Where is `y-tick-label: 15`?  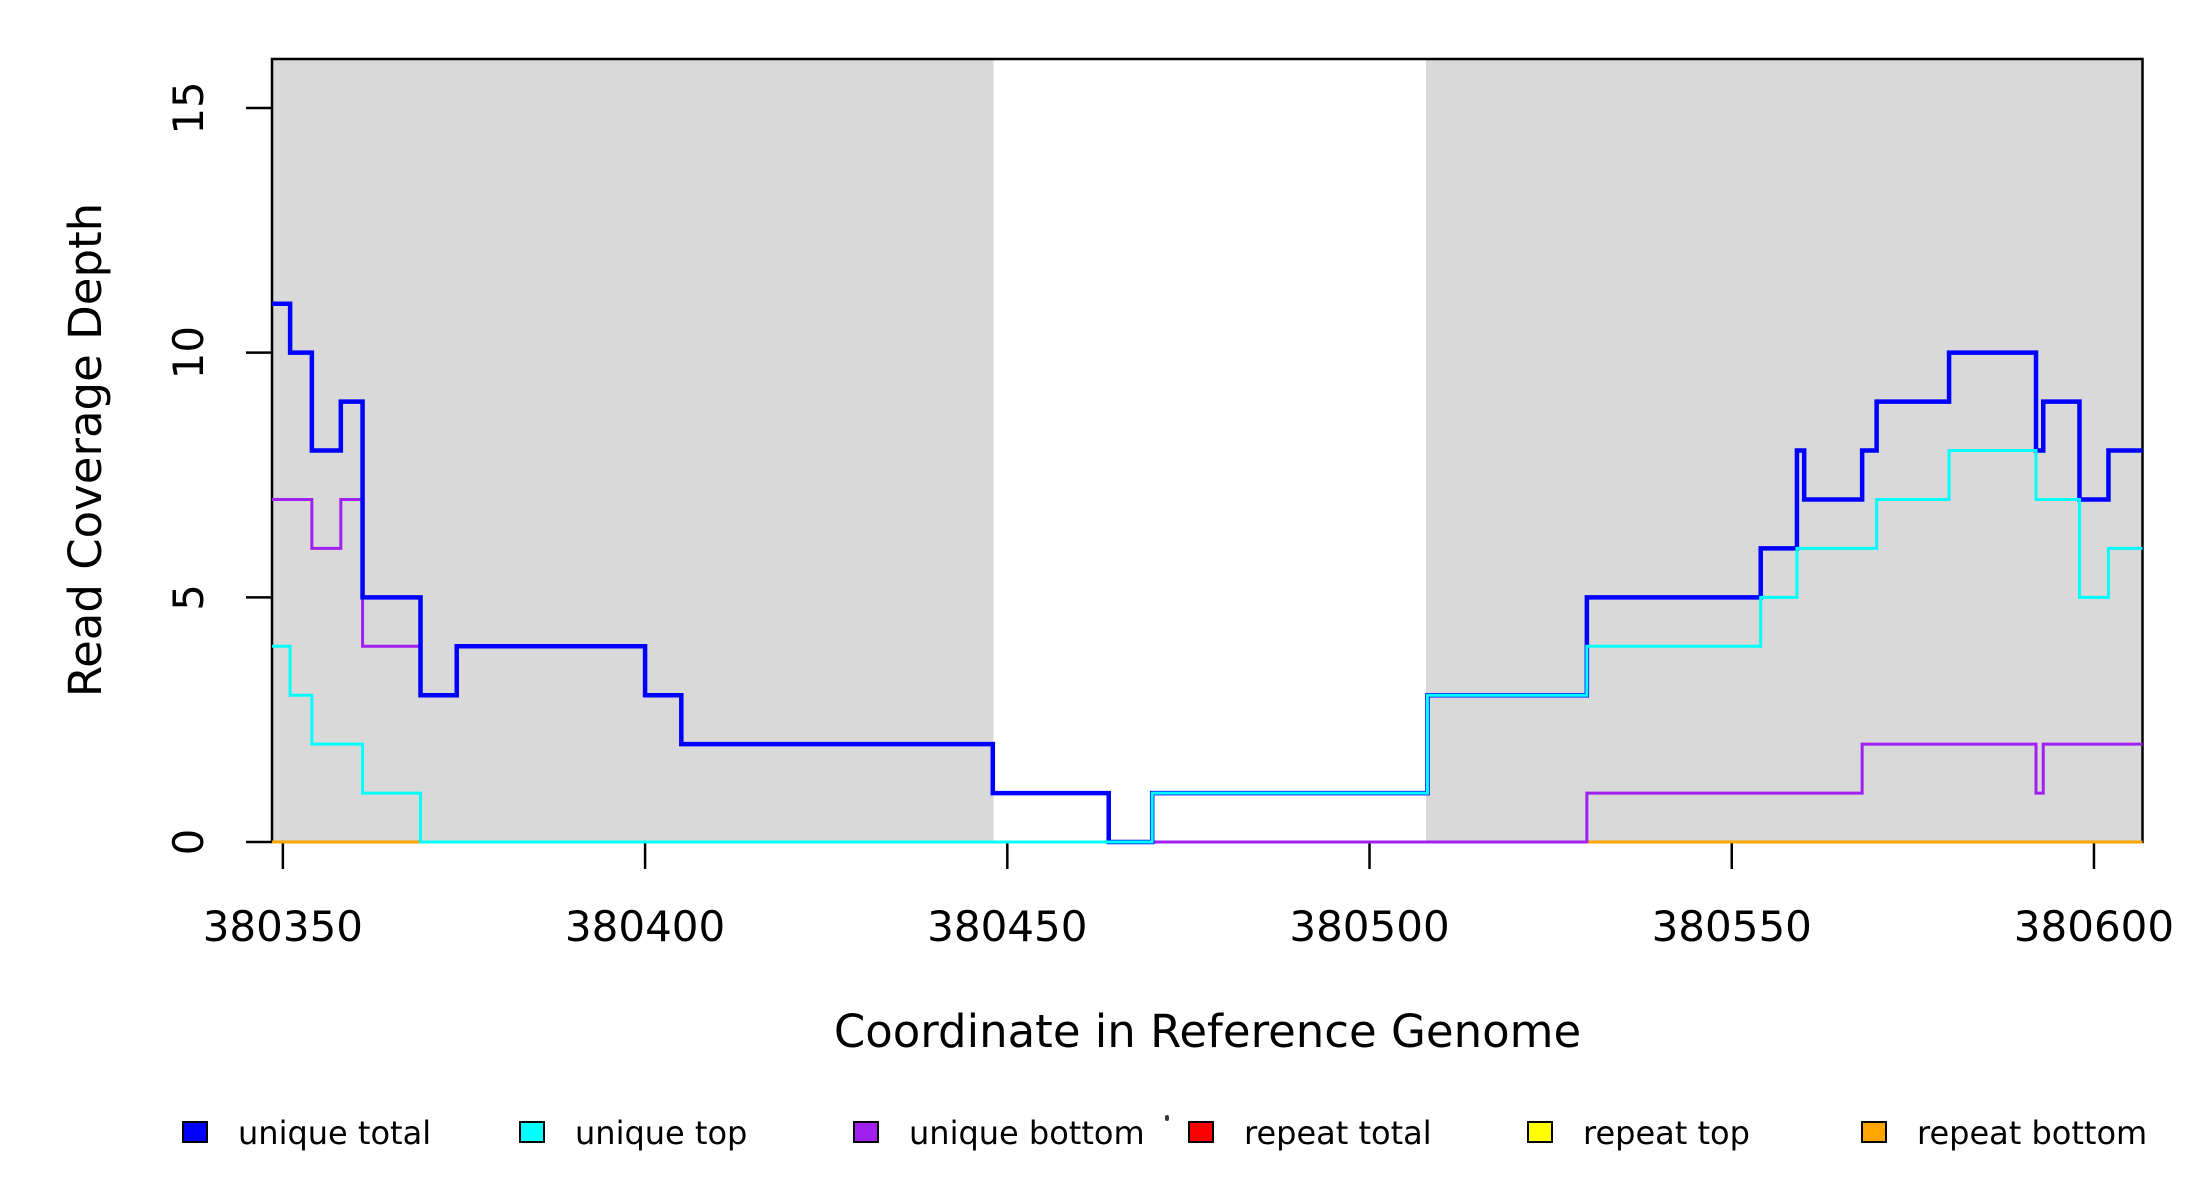 y-tick-label: 15 is located at coordinates (188, 107).